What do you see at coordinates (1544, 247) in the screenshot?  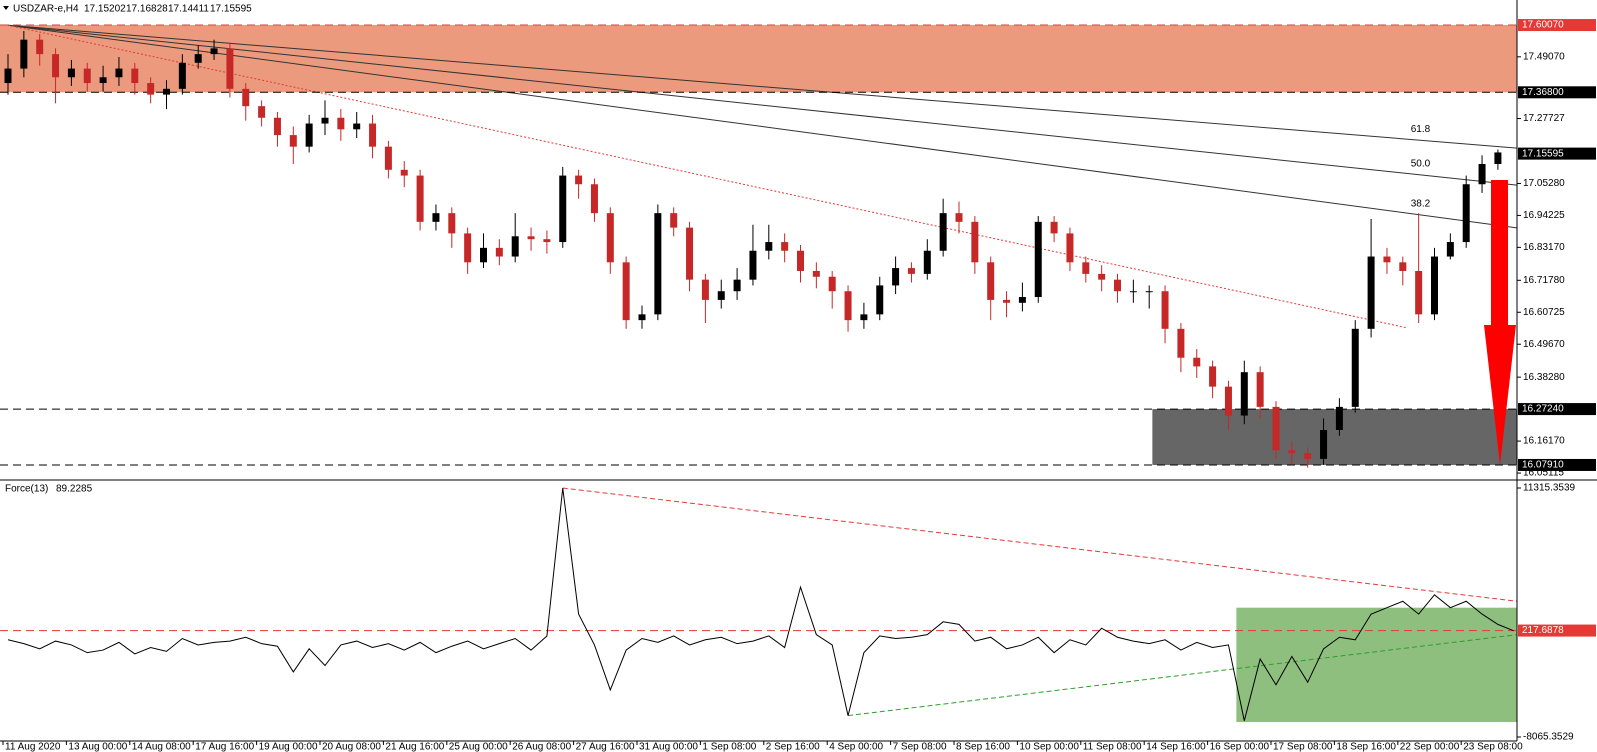 I see `y-tick-label: 16.83170` at bounding box center [1544, 247].